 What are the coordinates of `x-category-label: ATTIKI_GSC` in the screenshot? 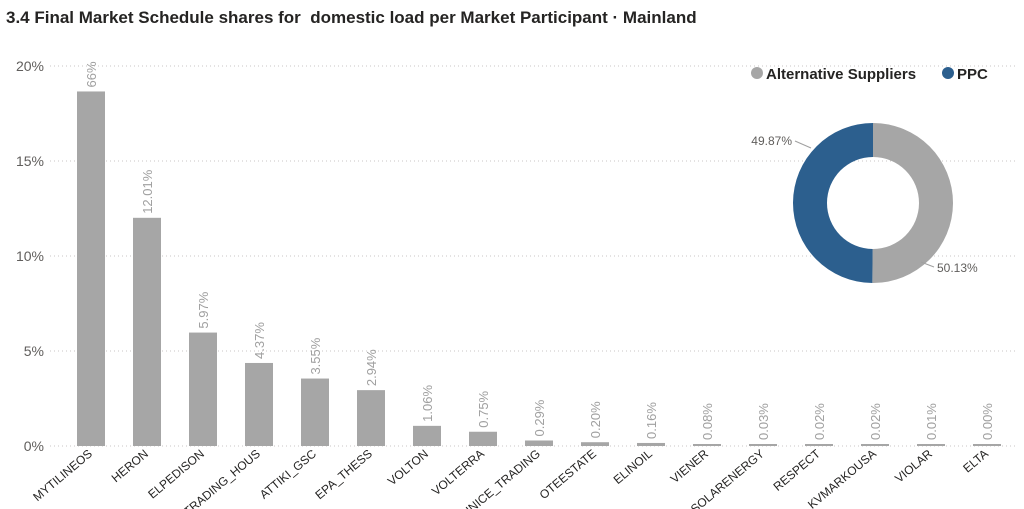 It's located at (288, 473).